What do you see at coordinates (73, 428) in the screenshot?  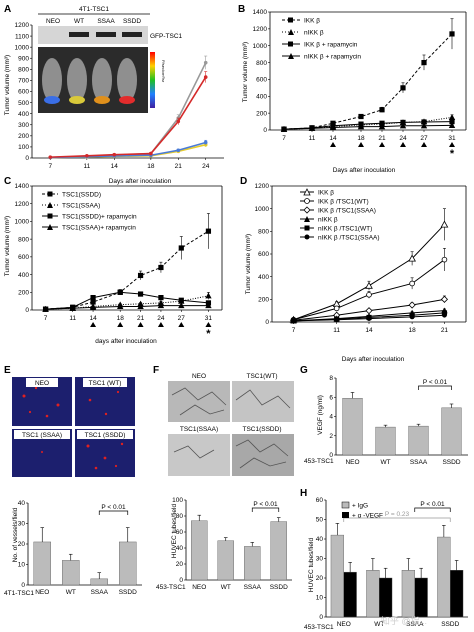 I see `vessel-stain-spots` at bounding box center [73, 428].